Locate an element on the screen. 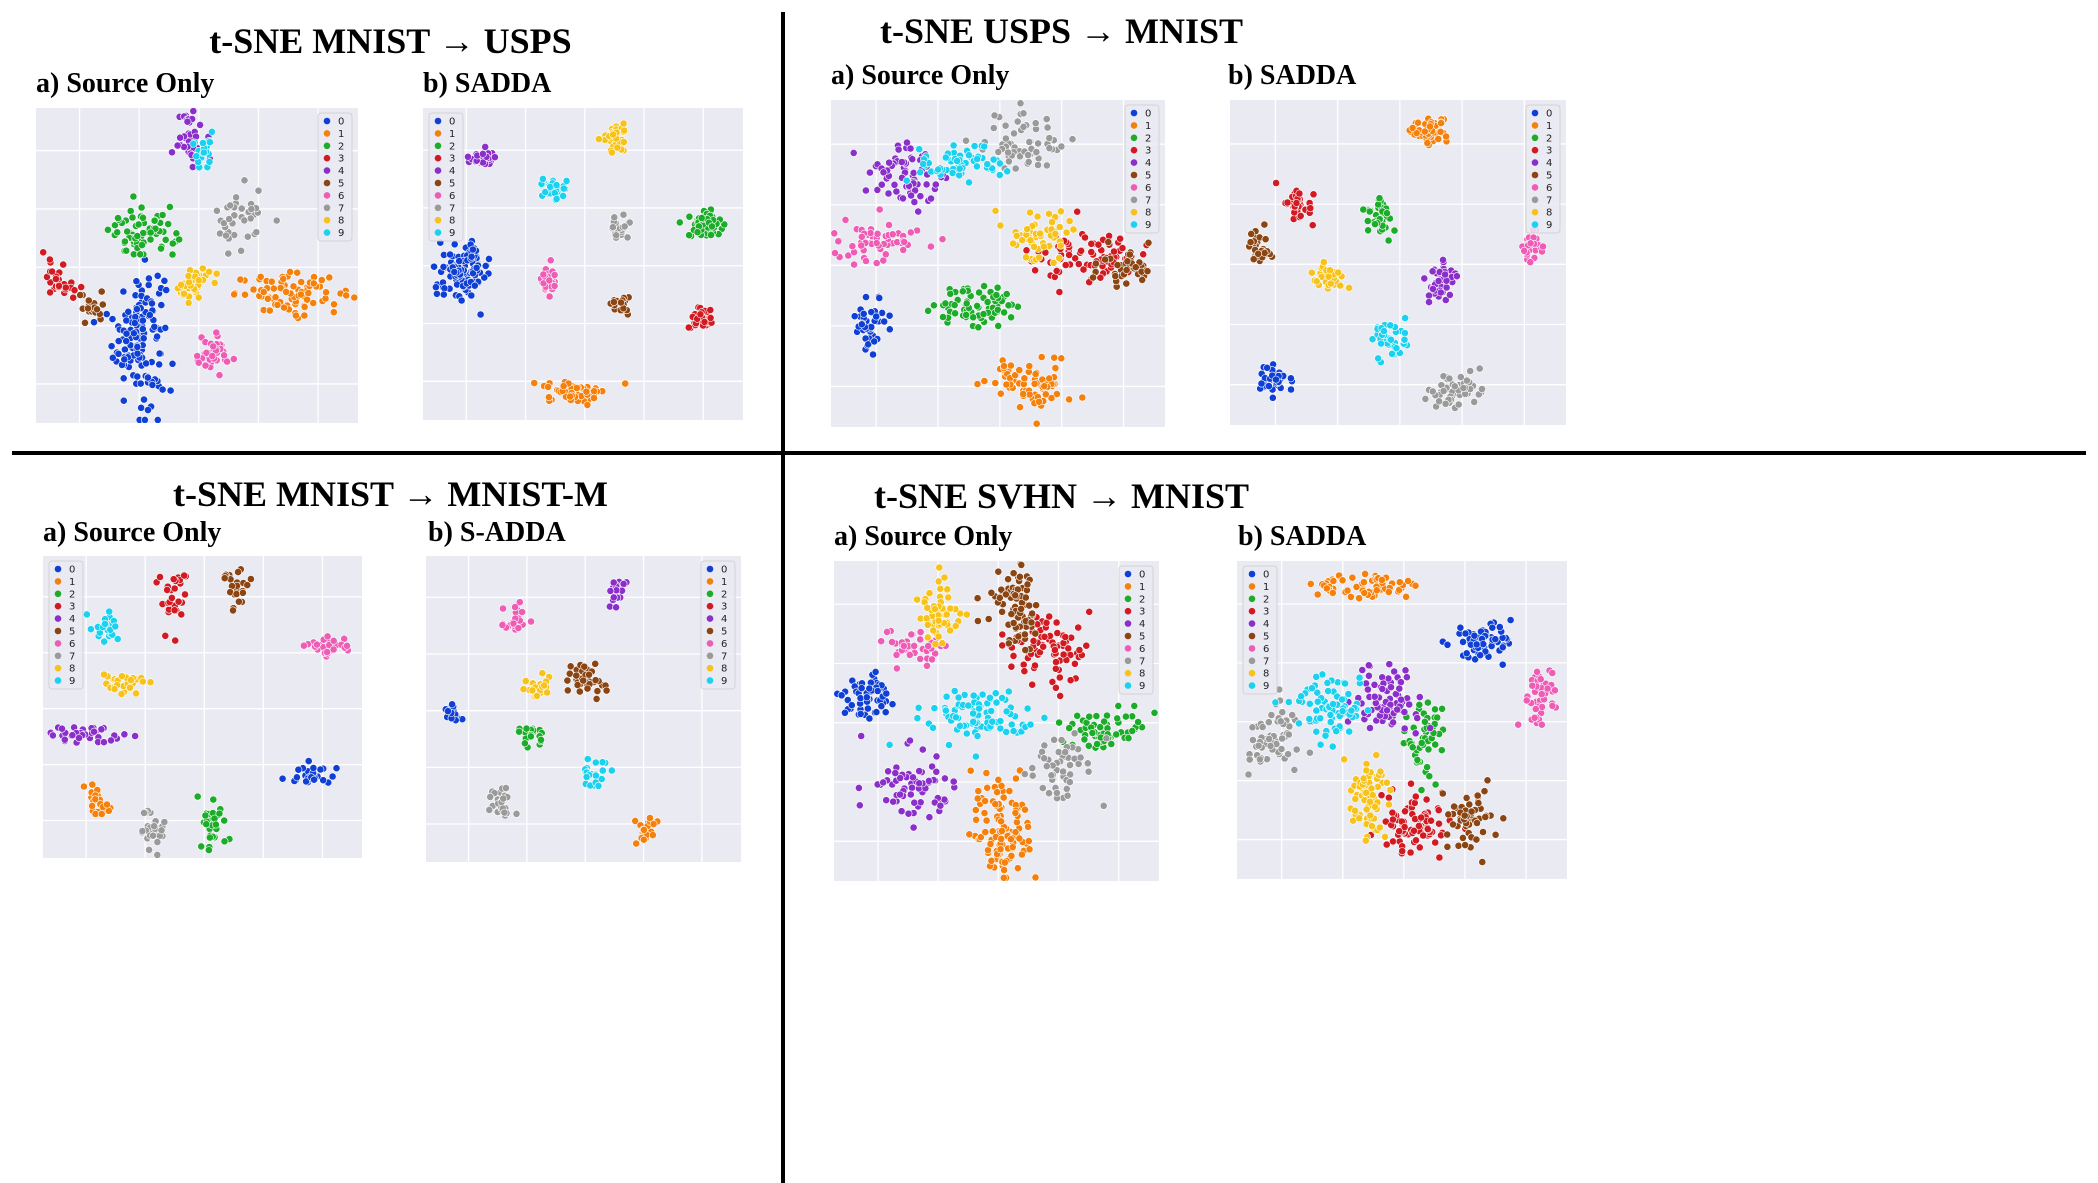 The height and width of the screenshot is (1183, 2098). legend-label-4: 4 is located at coordinates (1549, 163).